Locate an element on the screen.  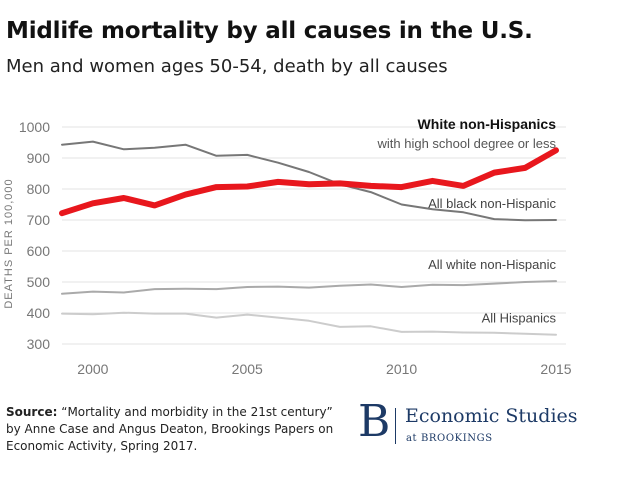
y-tick-label: 300 is located at coordinates (39, 344).